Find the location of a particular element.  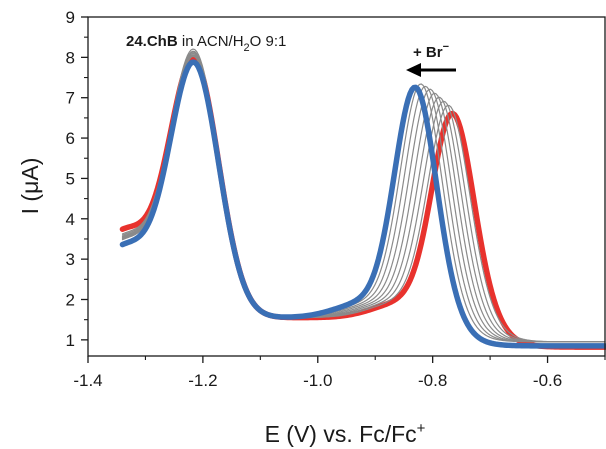

y-tick-label: 1 is located at coordinates (70, 340).